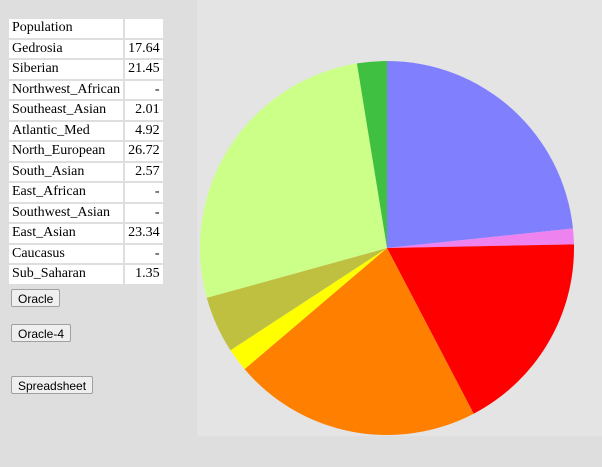 This screenshot has height=467, width=602. I want to click on population-label: Sub_Saharan, so click(66, 274).